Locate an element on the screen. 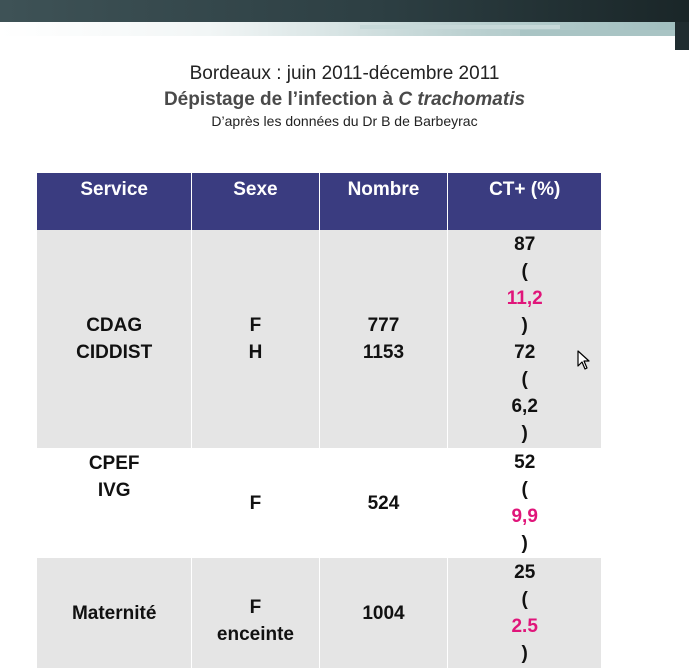 This screenshot has height=668, width=689. sexe-cell: F is located at coordinates (255, 503).